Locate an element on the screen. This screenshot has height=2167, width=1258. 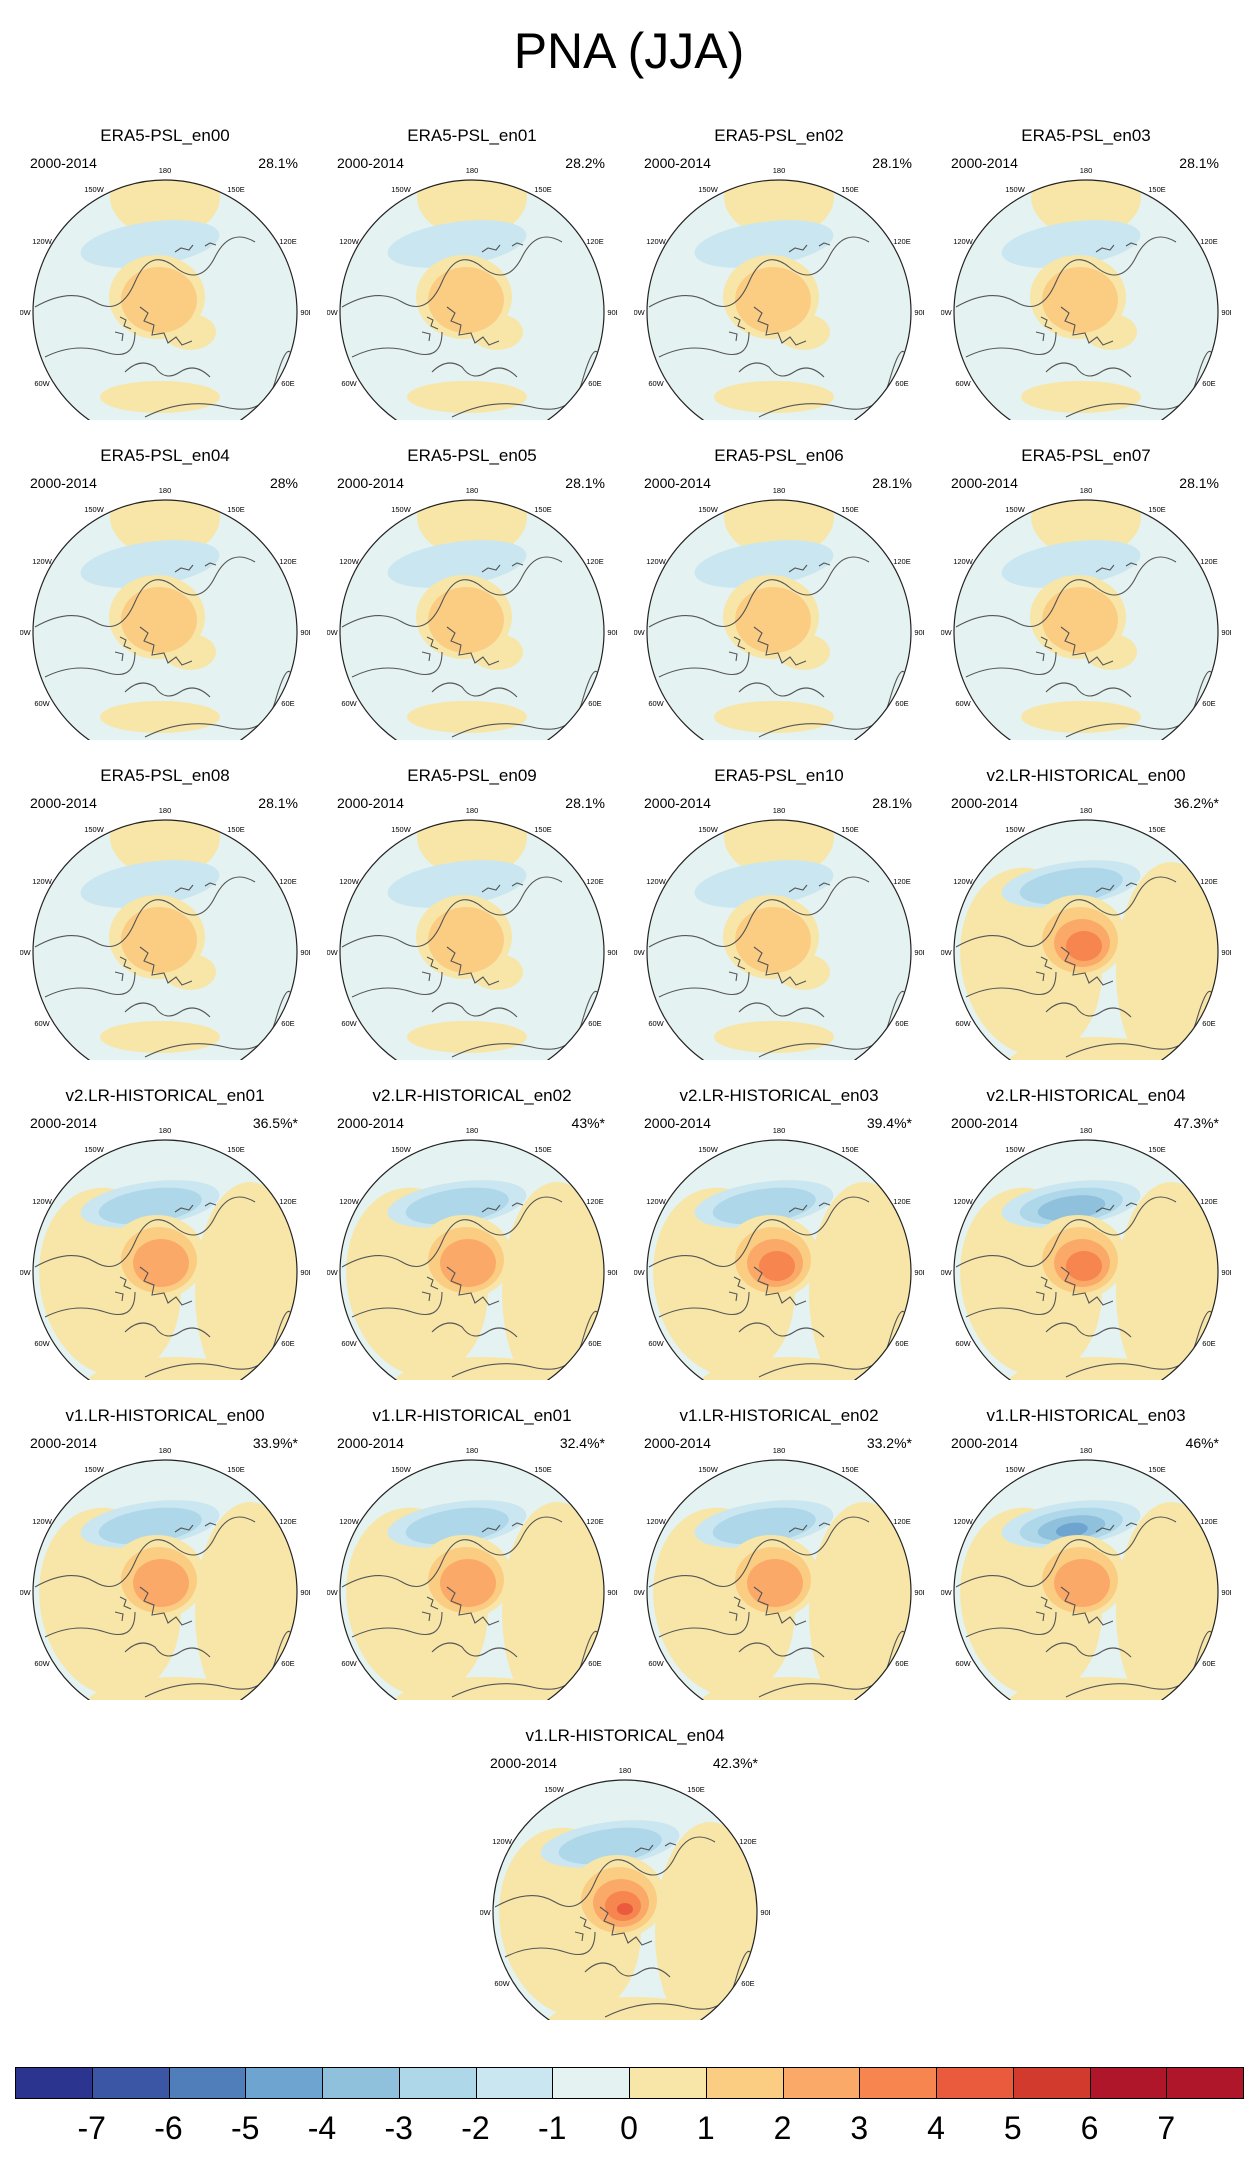
panel-variance: 43%* is located at coordinates (588, 1123).